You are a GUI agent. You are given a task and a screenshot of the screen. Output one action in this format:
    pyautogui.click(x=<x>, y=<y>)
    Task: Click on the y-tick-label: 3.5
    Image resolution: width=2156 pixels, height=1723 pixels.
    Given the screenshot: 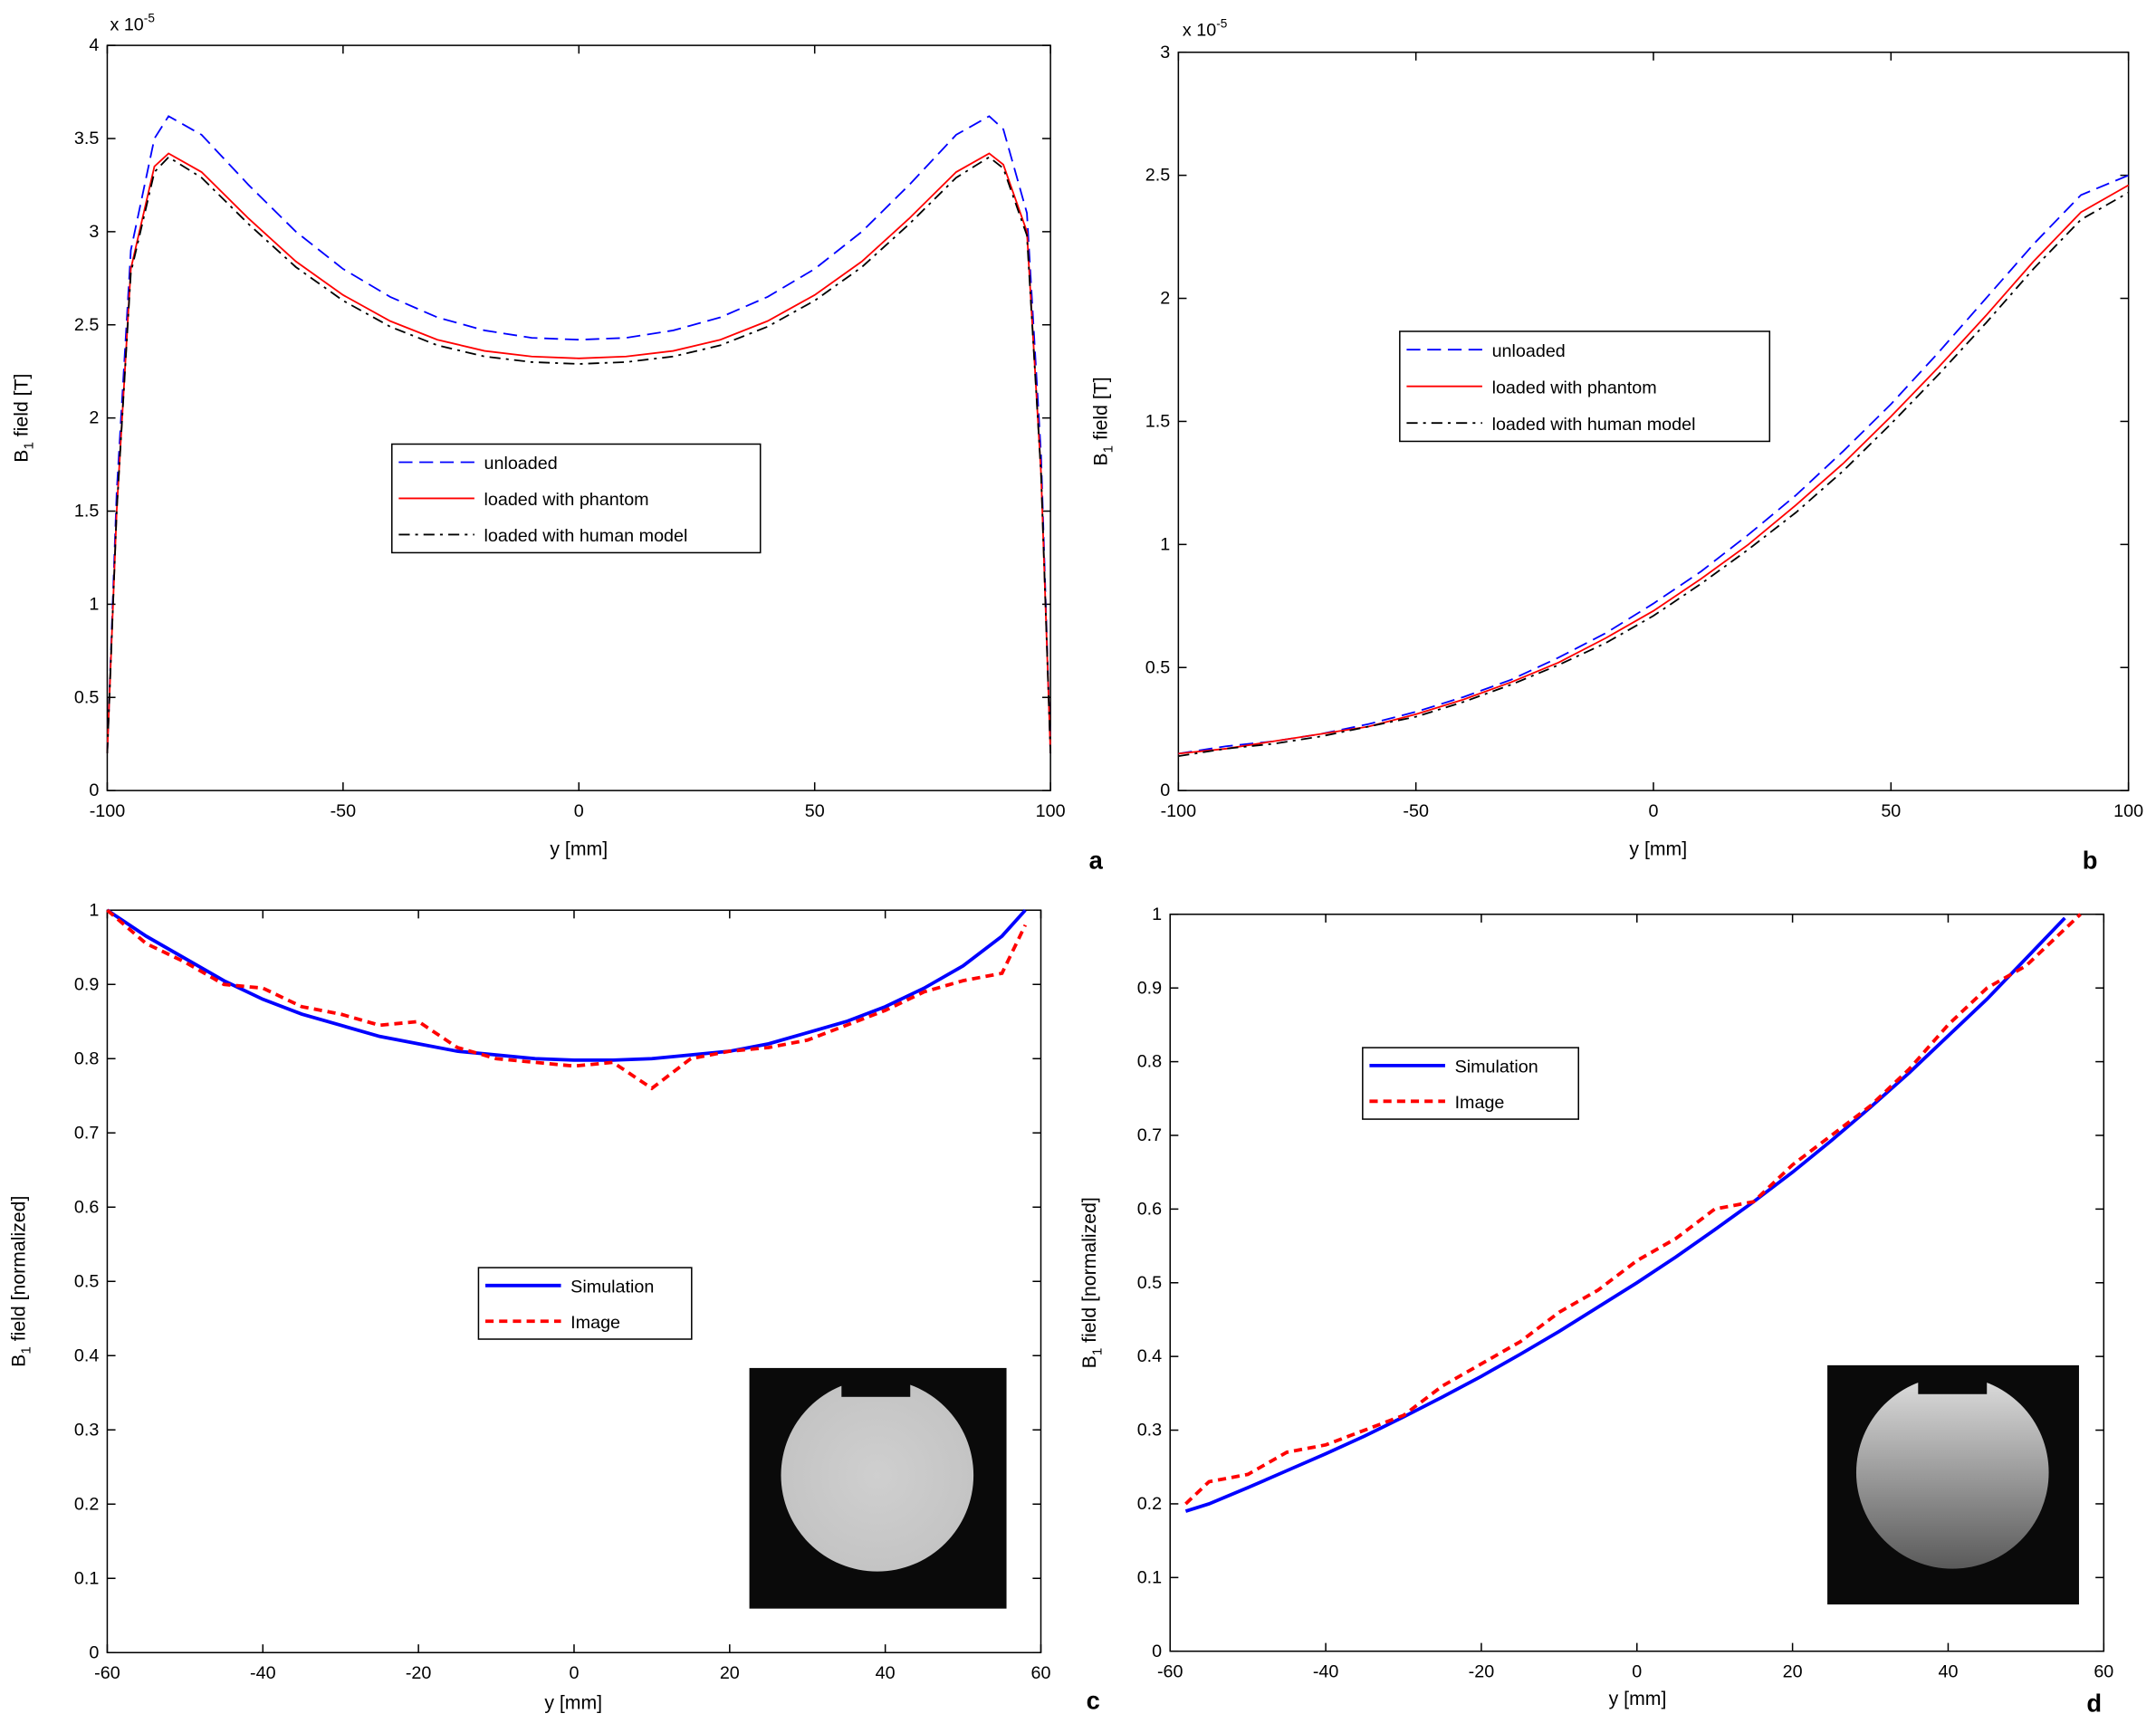 What is the action you would take?
    pyautogui.click(x=86, y=138)
    